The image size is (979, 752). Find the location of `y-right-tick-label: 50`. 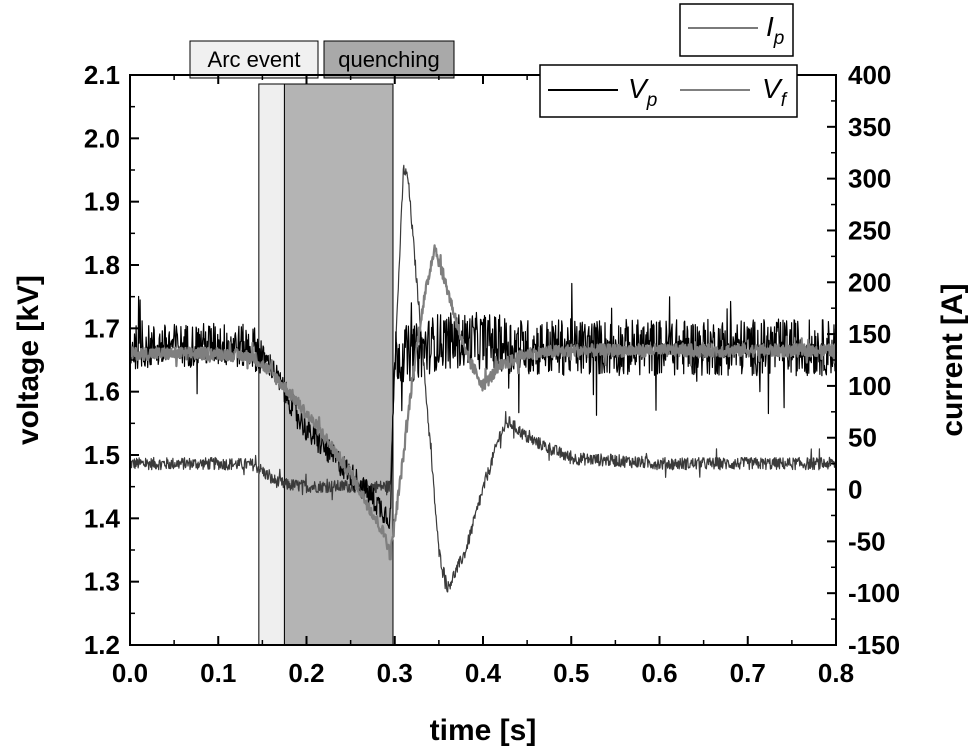

y-right-tick-label: 50 is located at coordinates (862, 438).